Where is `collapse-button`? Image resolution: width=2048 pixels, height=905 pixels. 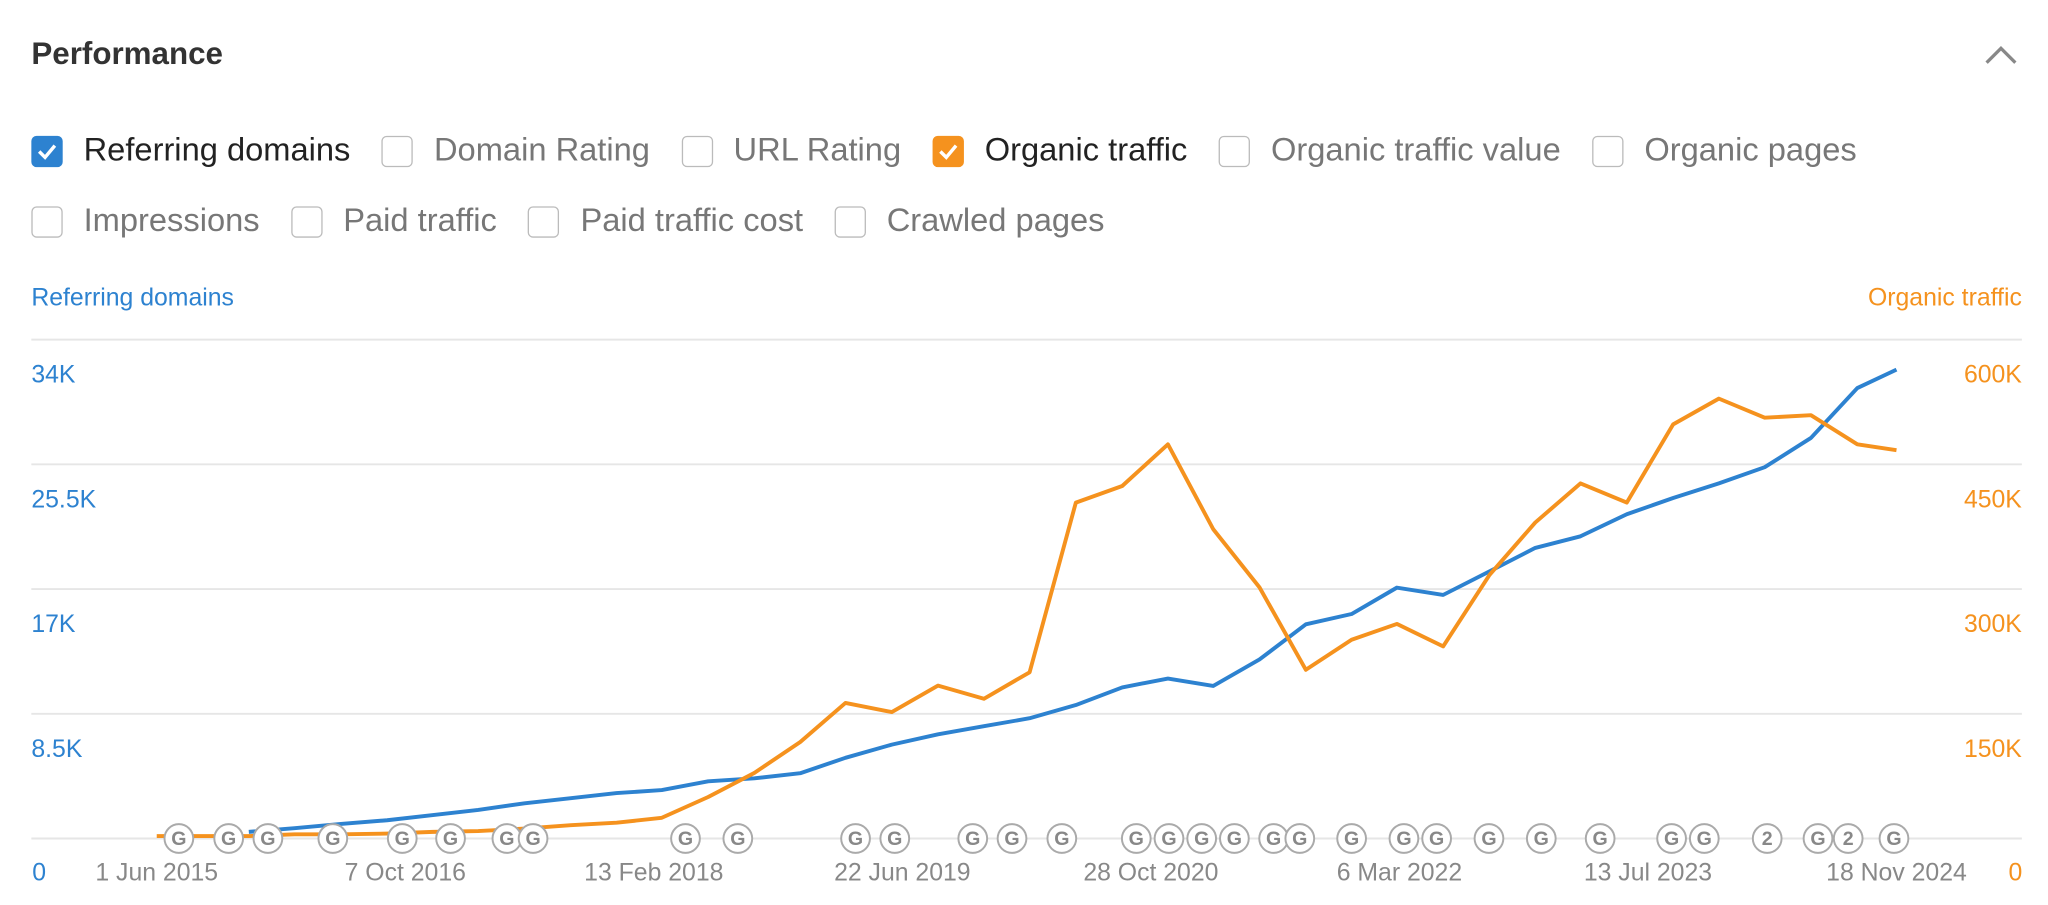 collapse-button is located at coordinates (2002, 55).